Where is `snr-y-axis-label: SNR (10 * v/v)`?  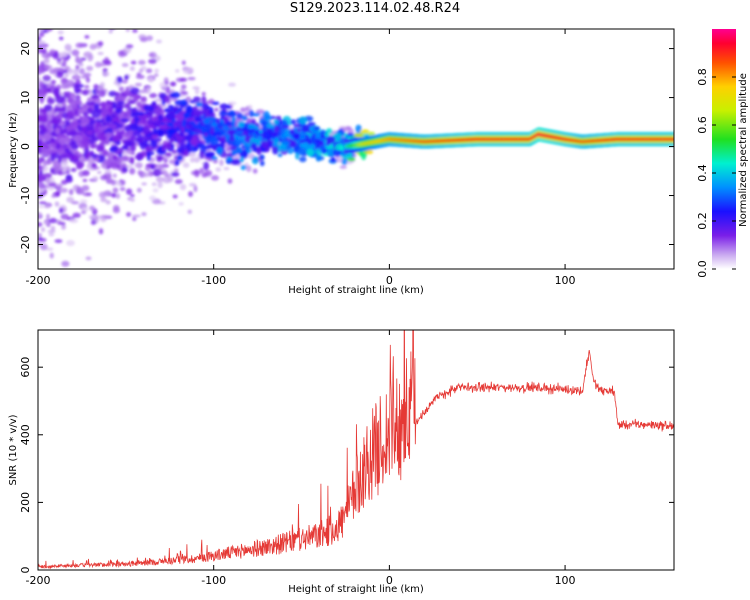
snr-y-axis-label: SNR (10 * v/v) is located at coordinates (13, 449).